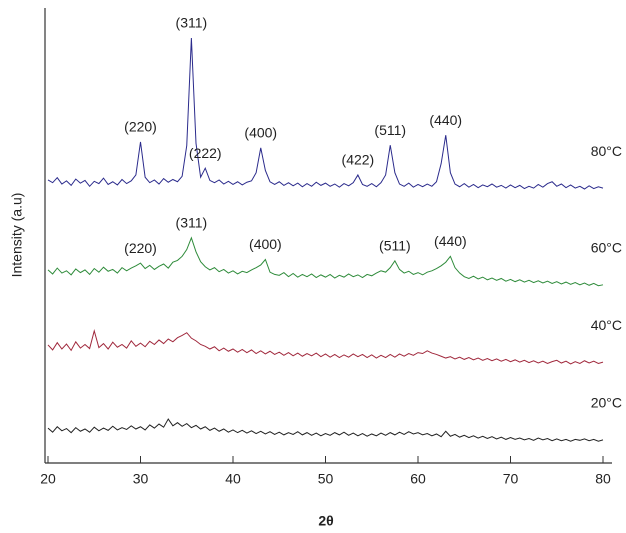 The width and height of the screenshot is (626, 533). What do you see at coordinates (606, 403) in the screenshot?
I see `series-label: 20°C` at bounding box center [606, 403].